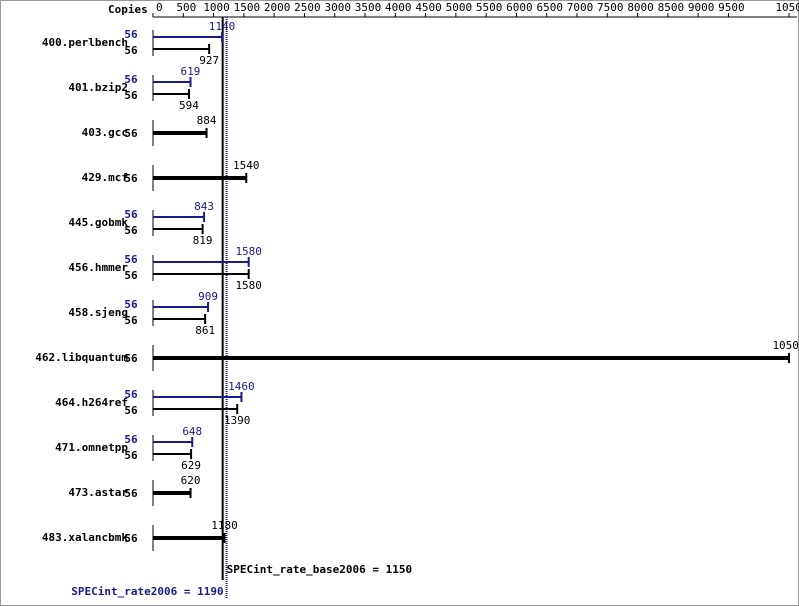 This screenshot has height=606, width=799. I want to click on value-label: 1460, so click(241, 386).